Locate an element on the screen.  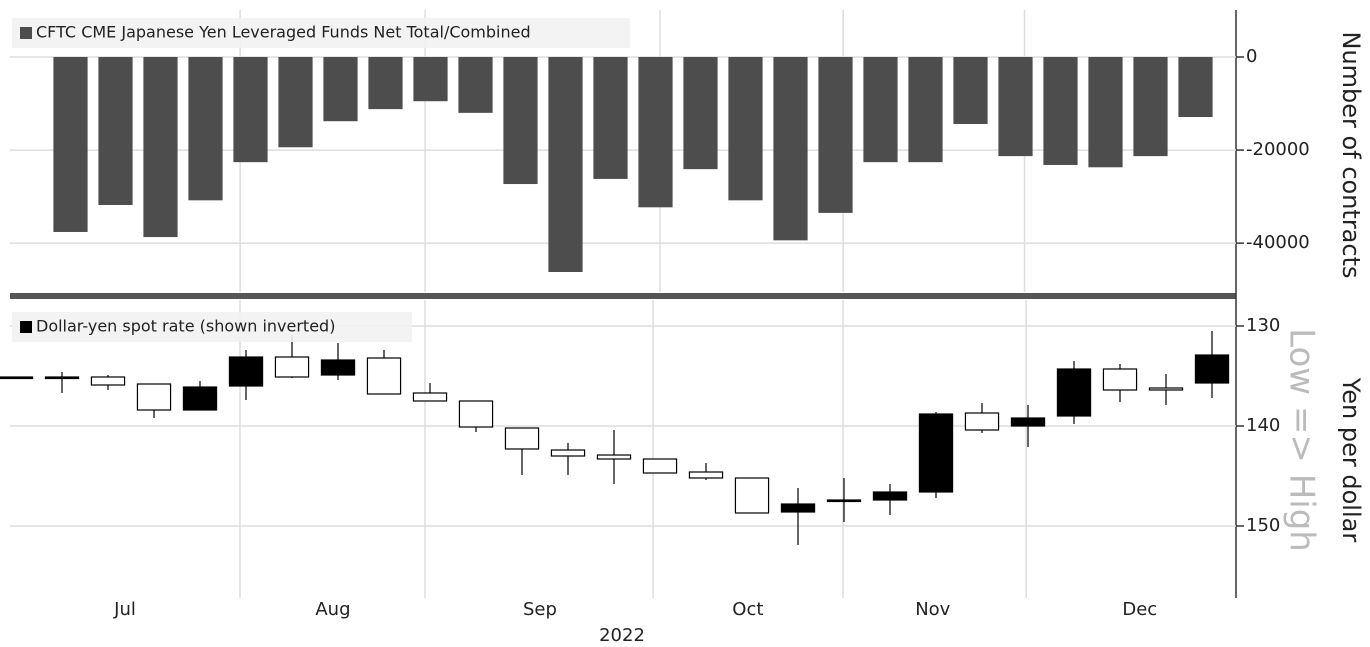
y-tick-label: 130 is located at coordinates (1263, 325).